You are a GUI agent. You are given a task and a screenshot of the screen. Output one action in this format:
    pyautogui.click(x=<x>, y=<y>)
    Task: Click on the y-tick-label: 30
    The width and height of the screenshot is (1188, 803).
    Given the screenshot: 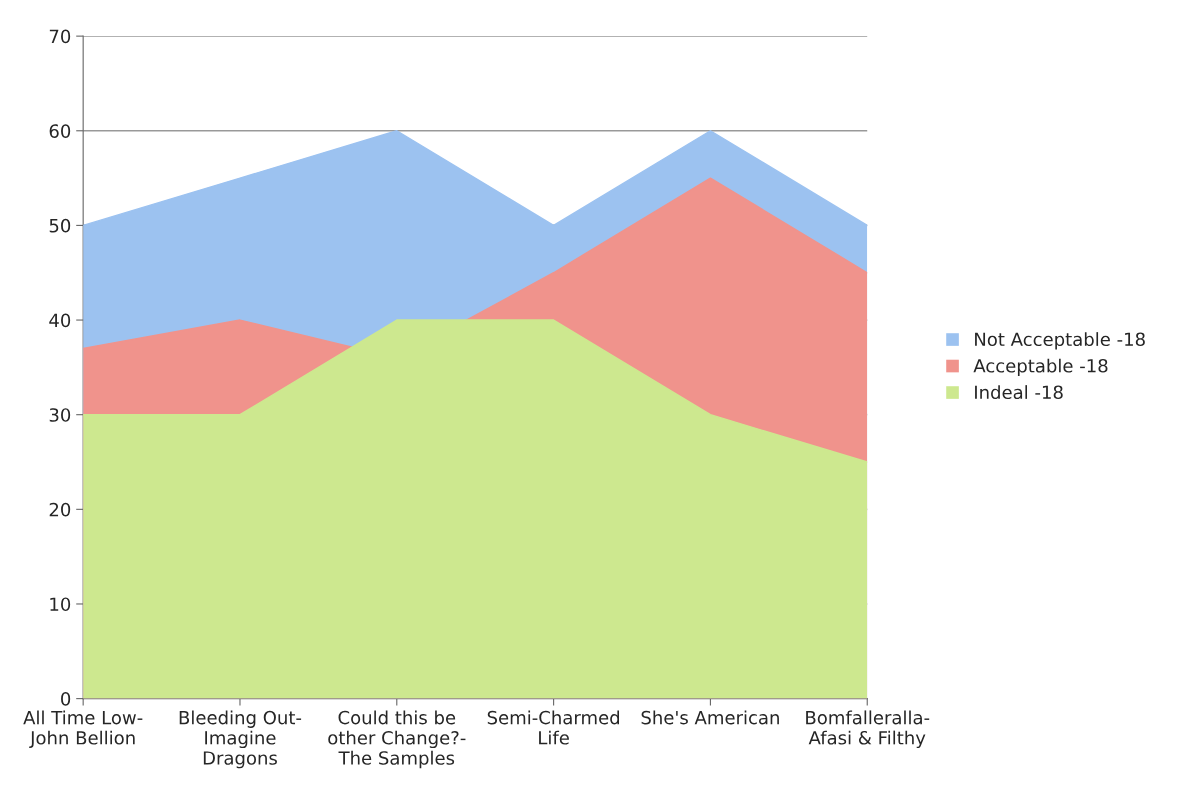 What is the action you would take?
    pyautogui.click(x=60, y=415)
    